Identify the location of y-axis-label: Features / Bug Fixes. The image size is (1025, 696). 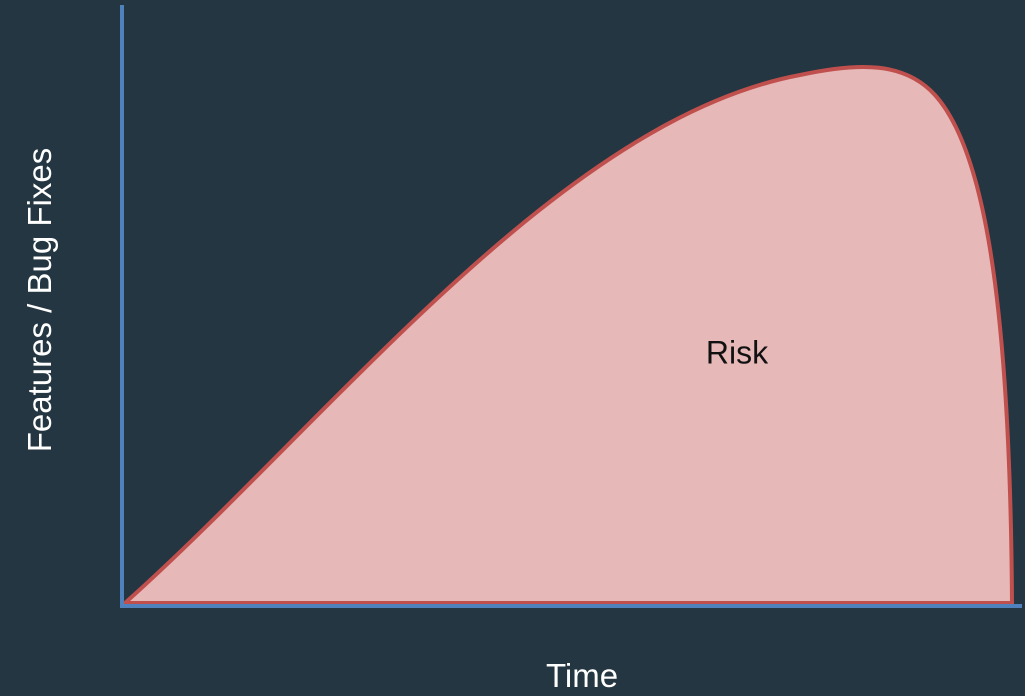
(39, 300).